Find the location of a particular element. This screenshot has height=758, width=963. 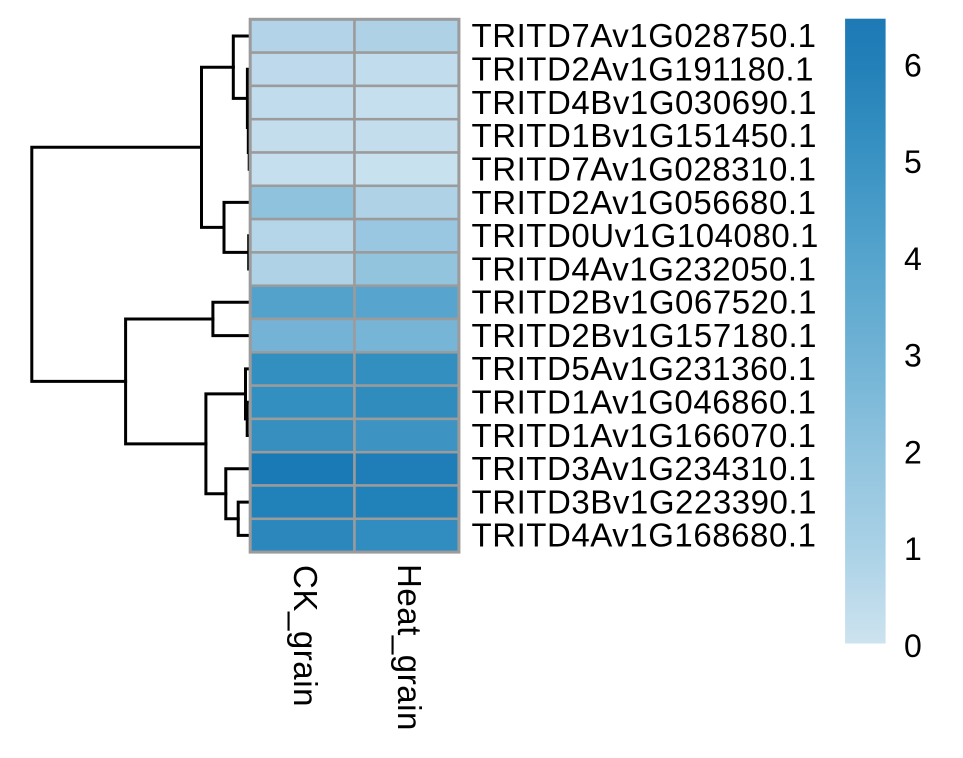

svg-text: TRITD2Av1G191180.1 is located at coordinates (643, 69).